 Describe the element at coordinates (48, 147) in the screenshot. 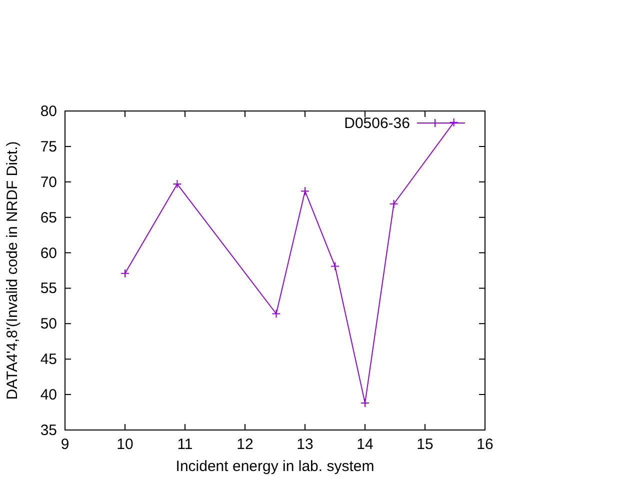

I see `y-tick-label: 75` at that location.